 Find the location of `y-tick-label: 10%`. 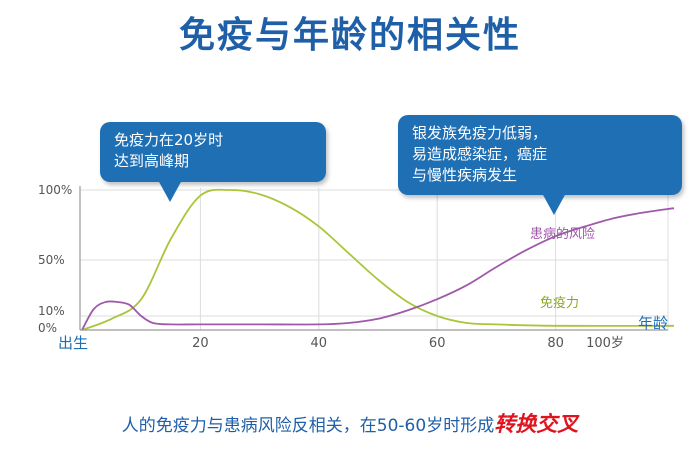

y-tick-label: 10% is located at coordinates (51, 311).